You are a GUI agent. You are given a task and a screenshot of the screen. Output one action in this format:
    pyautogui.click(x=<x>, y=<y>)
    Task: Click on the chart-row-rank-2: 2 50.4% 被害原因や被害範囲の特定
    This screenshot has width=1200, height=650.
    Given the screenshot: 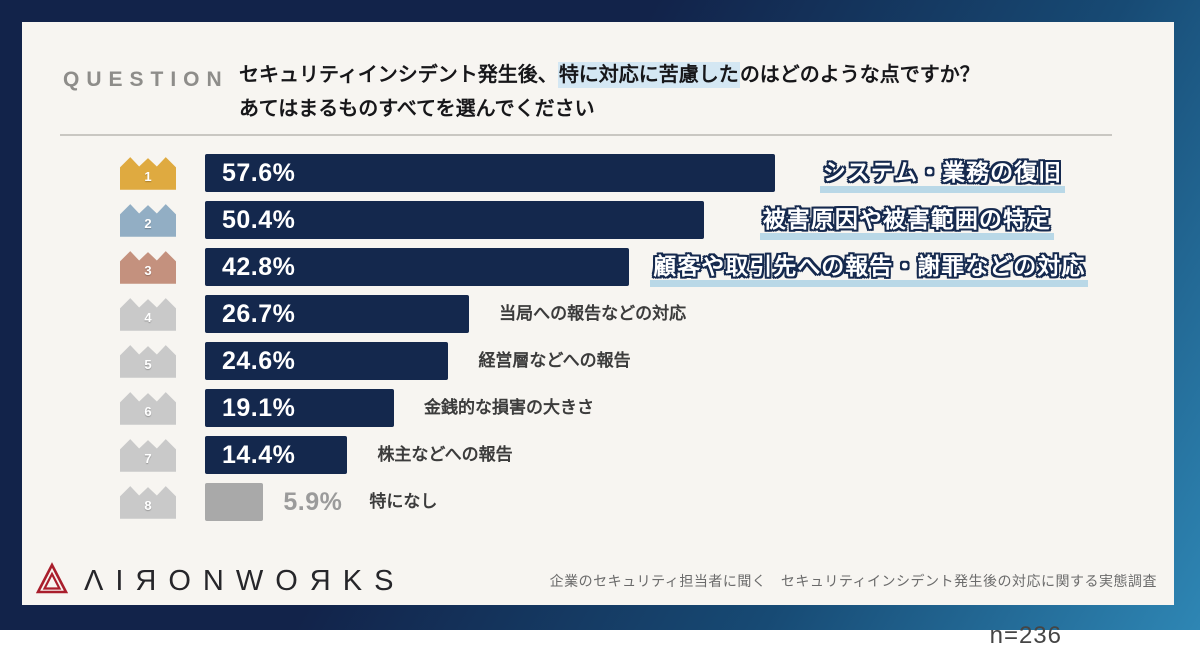 What is the action you would take?
    pyautogui.click(x=598, y=220)
    